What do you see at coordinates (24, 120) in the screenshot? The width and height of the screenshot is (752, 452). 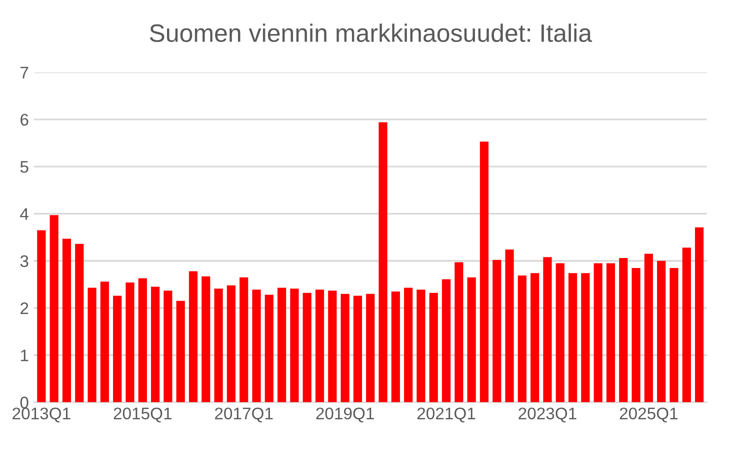 I see `y-tick-label: 6` at bounding box center [24, 120].